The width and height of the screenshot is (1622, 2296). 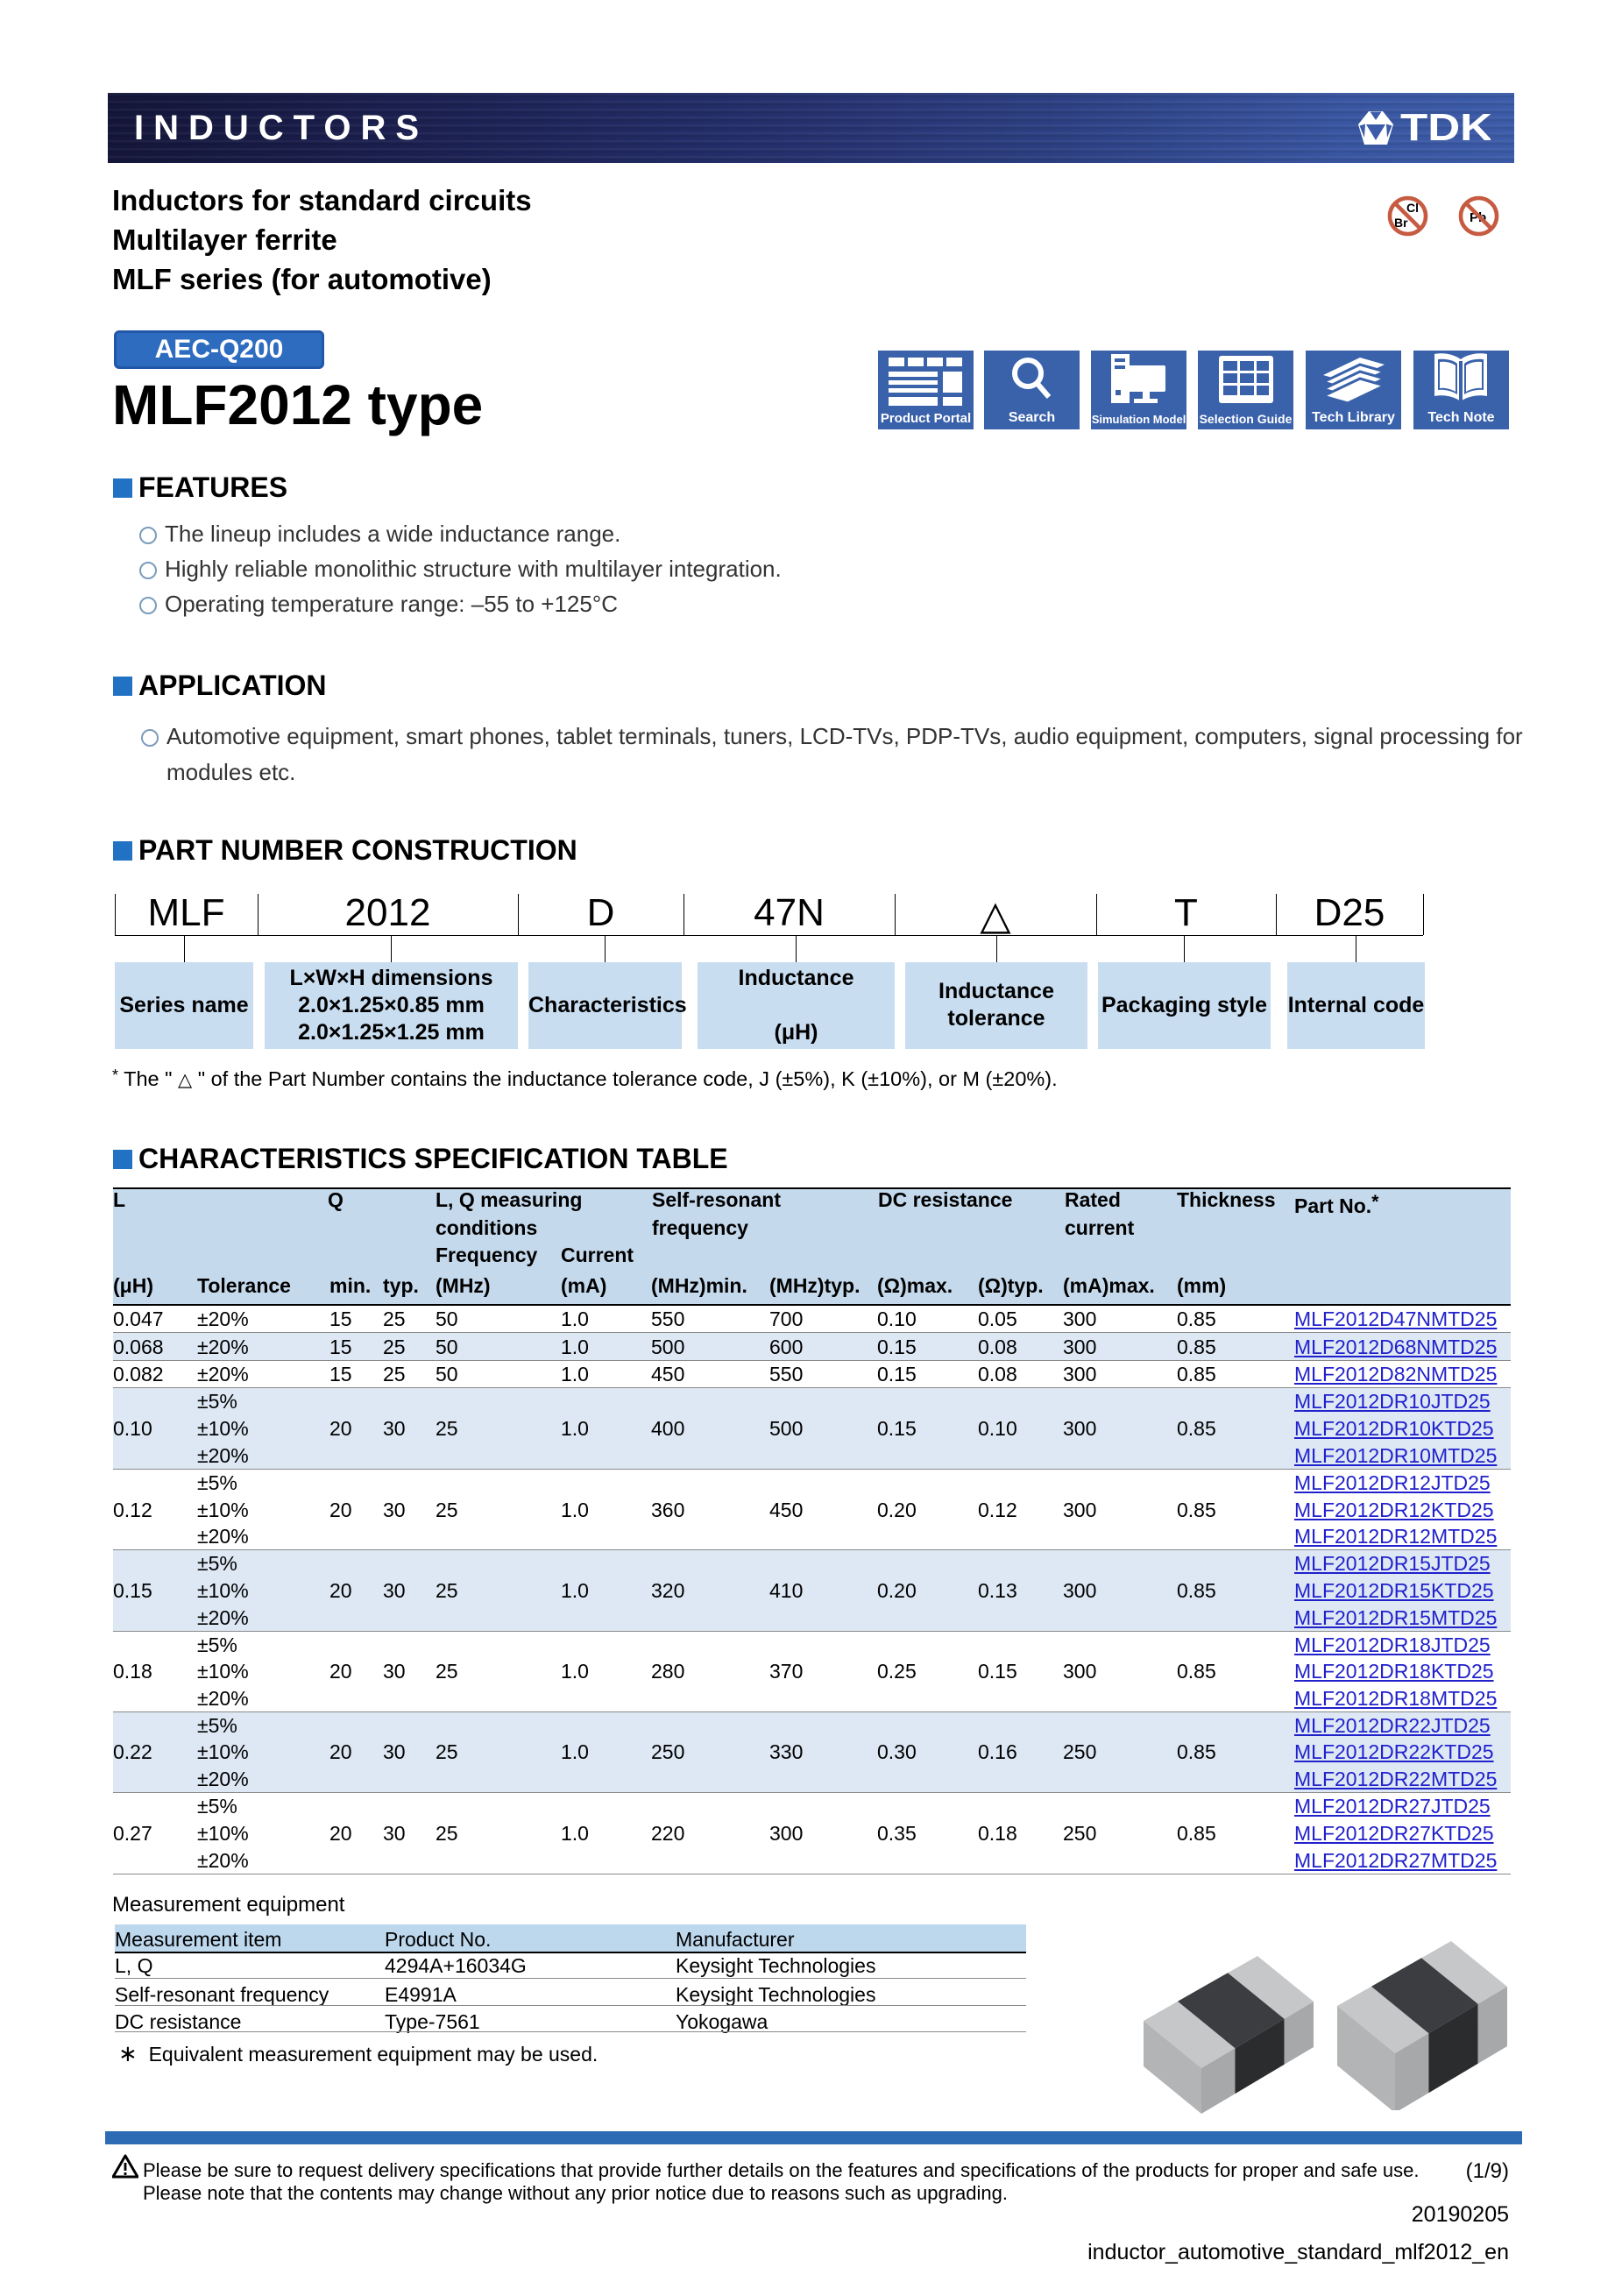 I want to click on svg-text: Br, so click(x=1401, y=223).